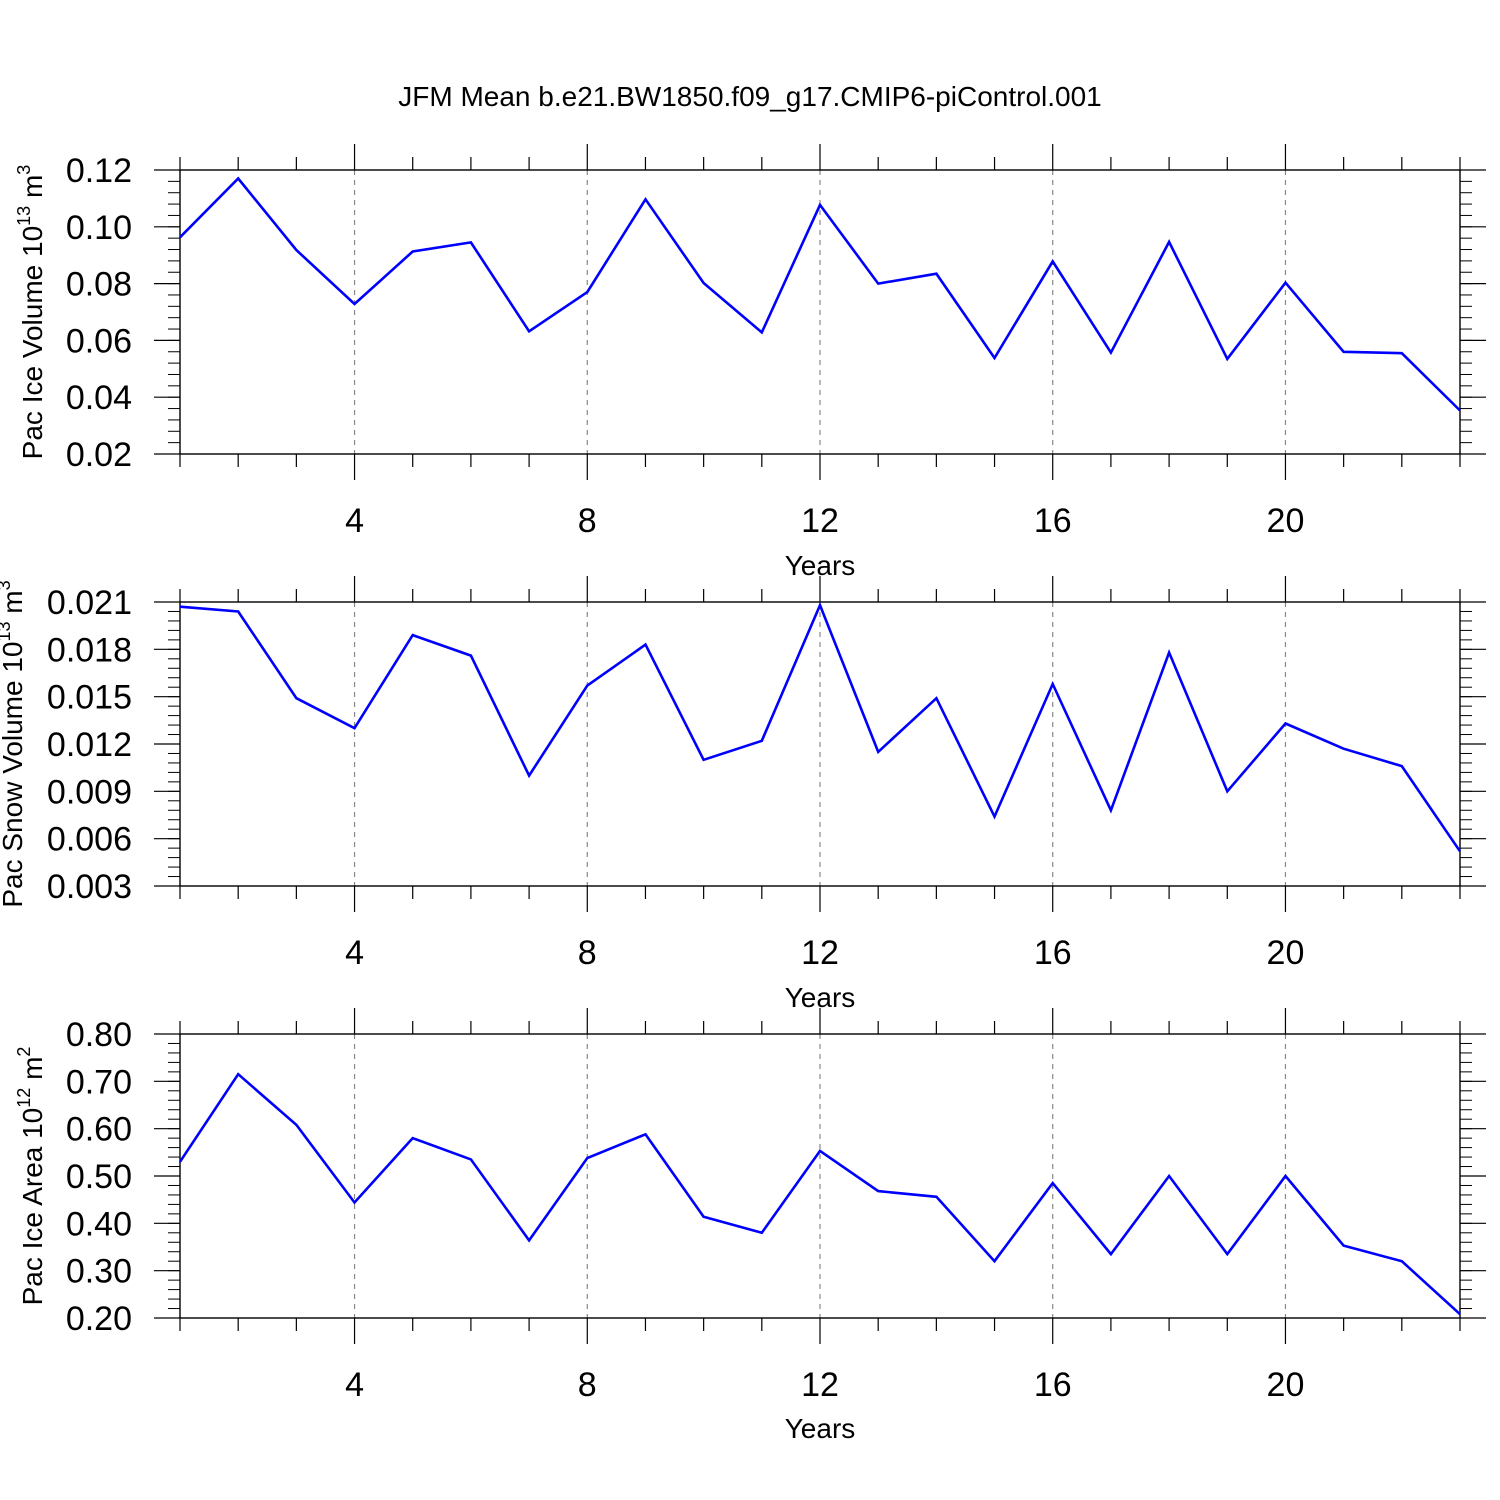  Describe the element at coordinates (99, 1224) in the screenshot. I see `y-tick-label: 0.40` at that location.